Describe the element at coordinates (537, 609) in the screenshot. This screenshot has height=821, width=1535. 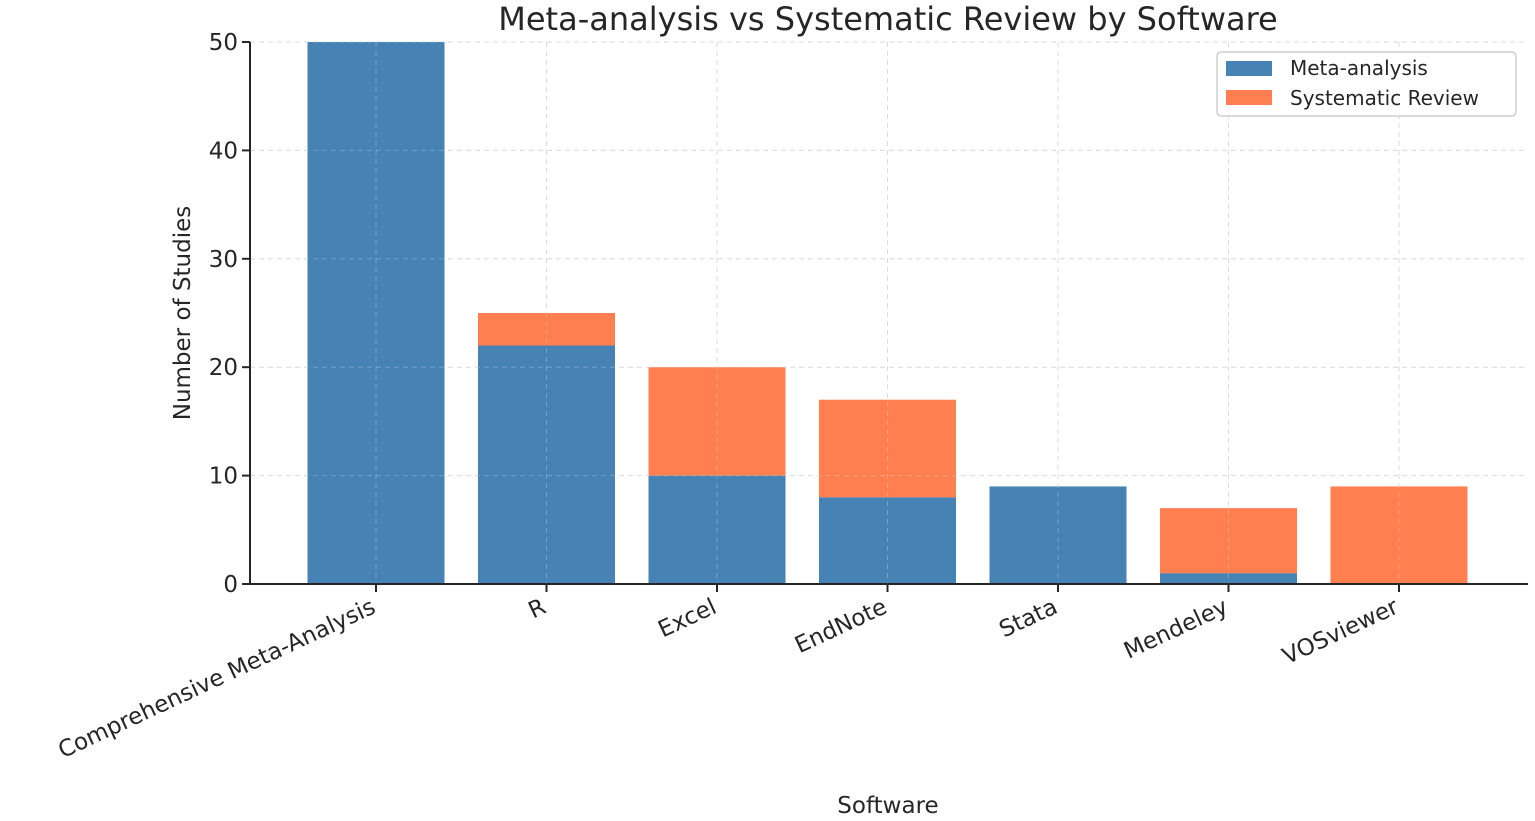
I see `x-tick-label: R` at that location.